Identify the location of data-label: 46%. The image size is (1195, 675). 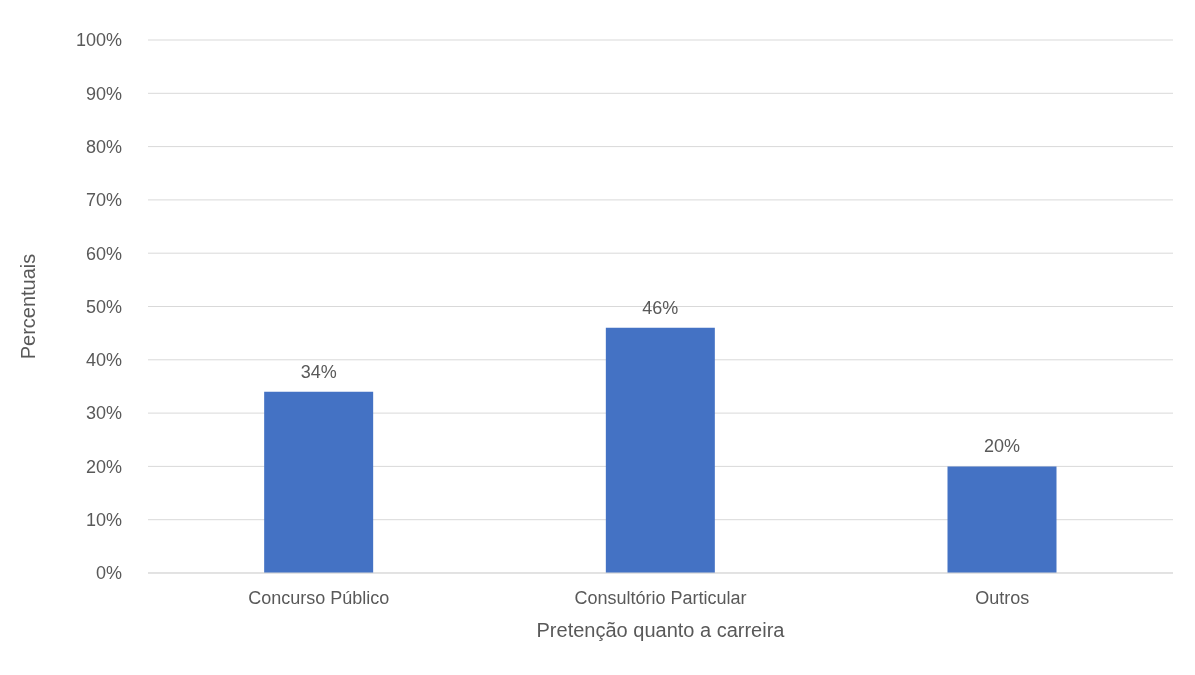
(660, 307).